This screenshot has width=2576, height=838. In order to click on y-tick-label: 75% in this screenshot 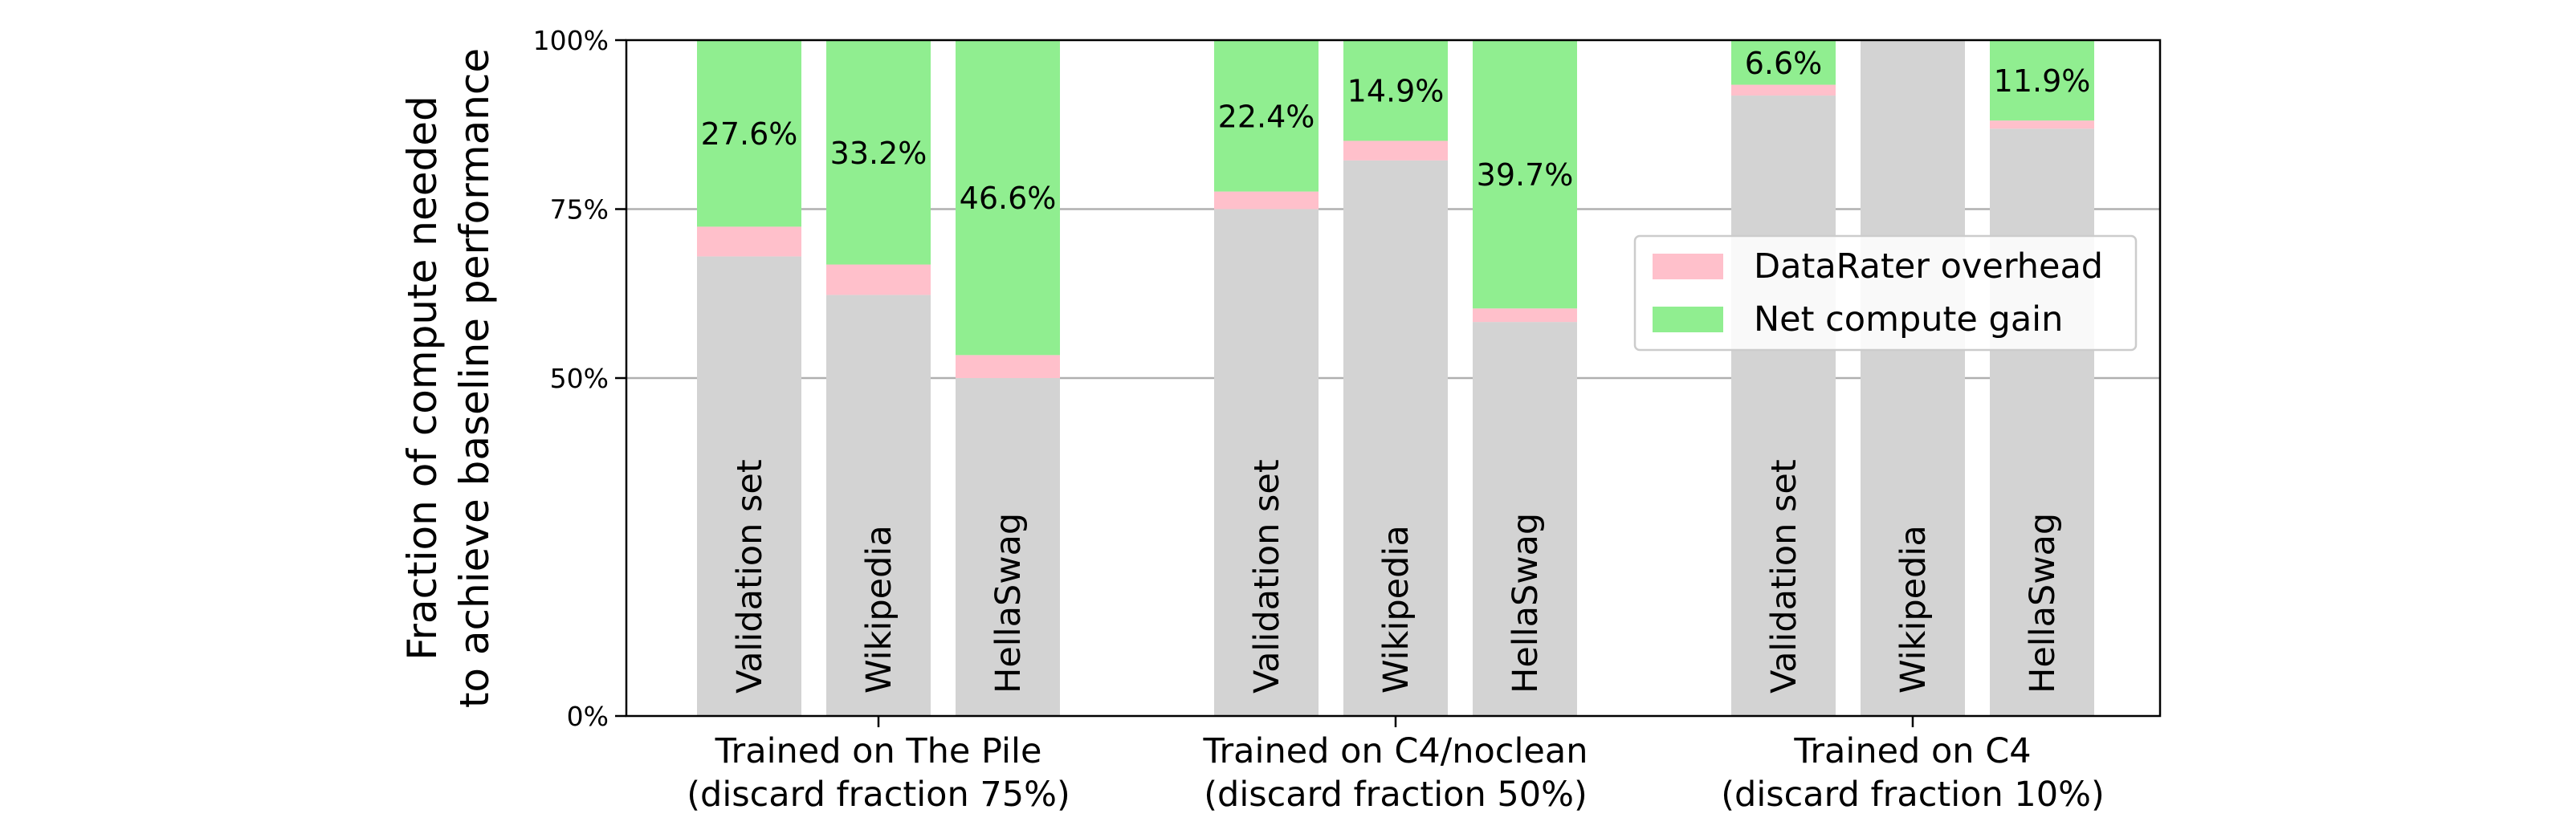, I will do `click(579, 210)`.